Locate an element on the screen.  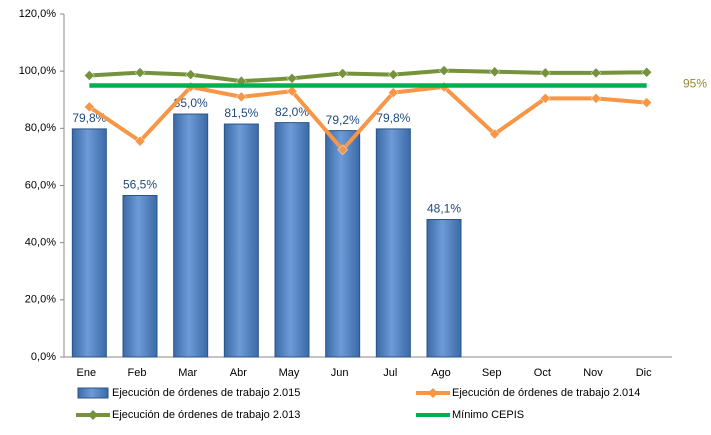
data-label: 79,2% is located at coordinates (343, 120).